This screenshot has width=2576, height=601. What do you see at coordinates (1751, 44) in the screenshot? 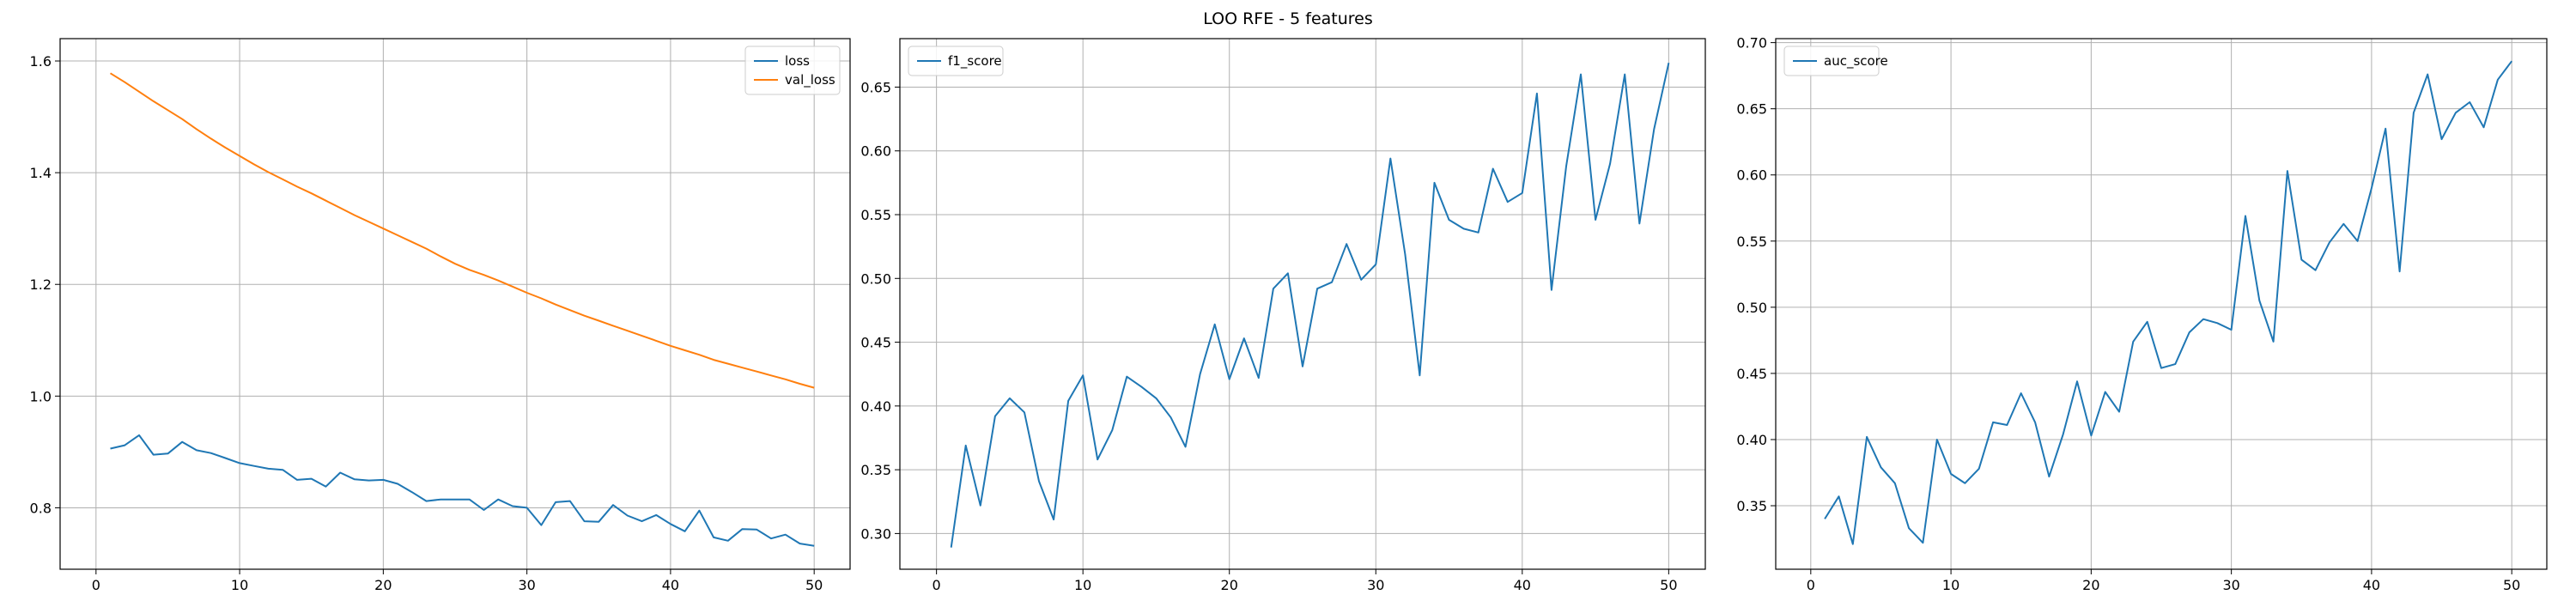
I see `y-tick-label: 0.70` at bounding box center [1751, 44].